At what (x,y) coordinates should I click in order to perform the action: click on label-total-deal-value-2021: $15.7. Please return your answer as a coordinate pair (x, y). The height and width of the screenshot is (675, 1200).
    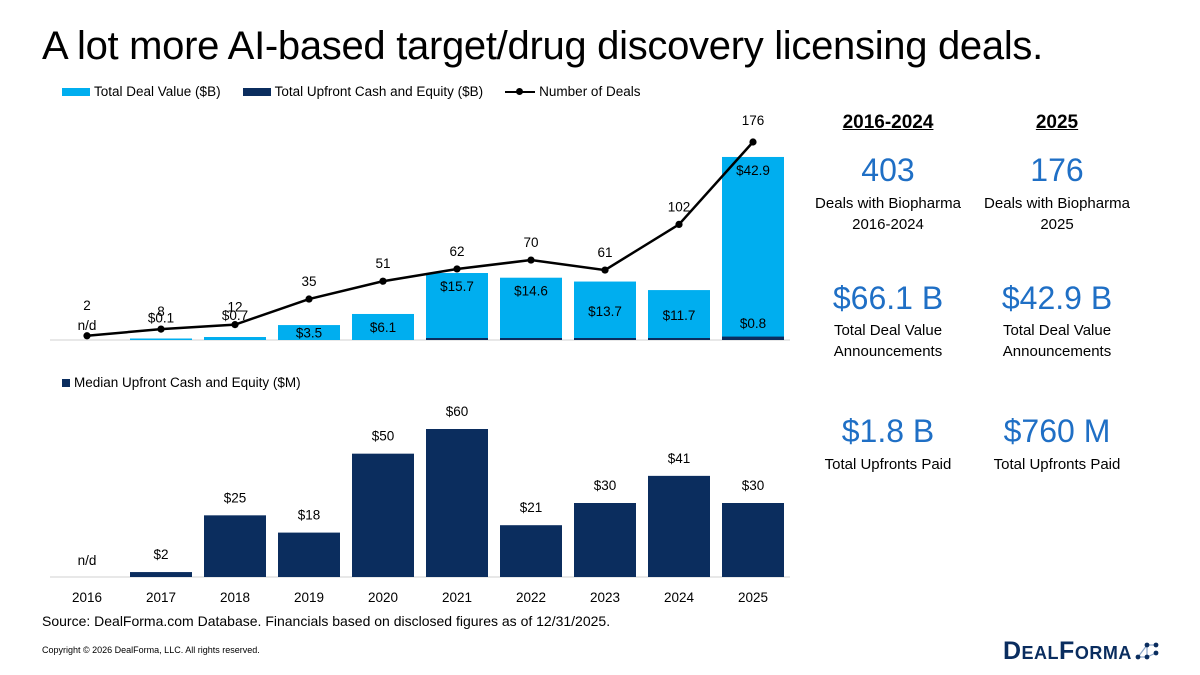
    Looking at the image, I should click on (457, 286).